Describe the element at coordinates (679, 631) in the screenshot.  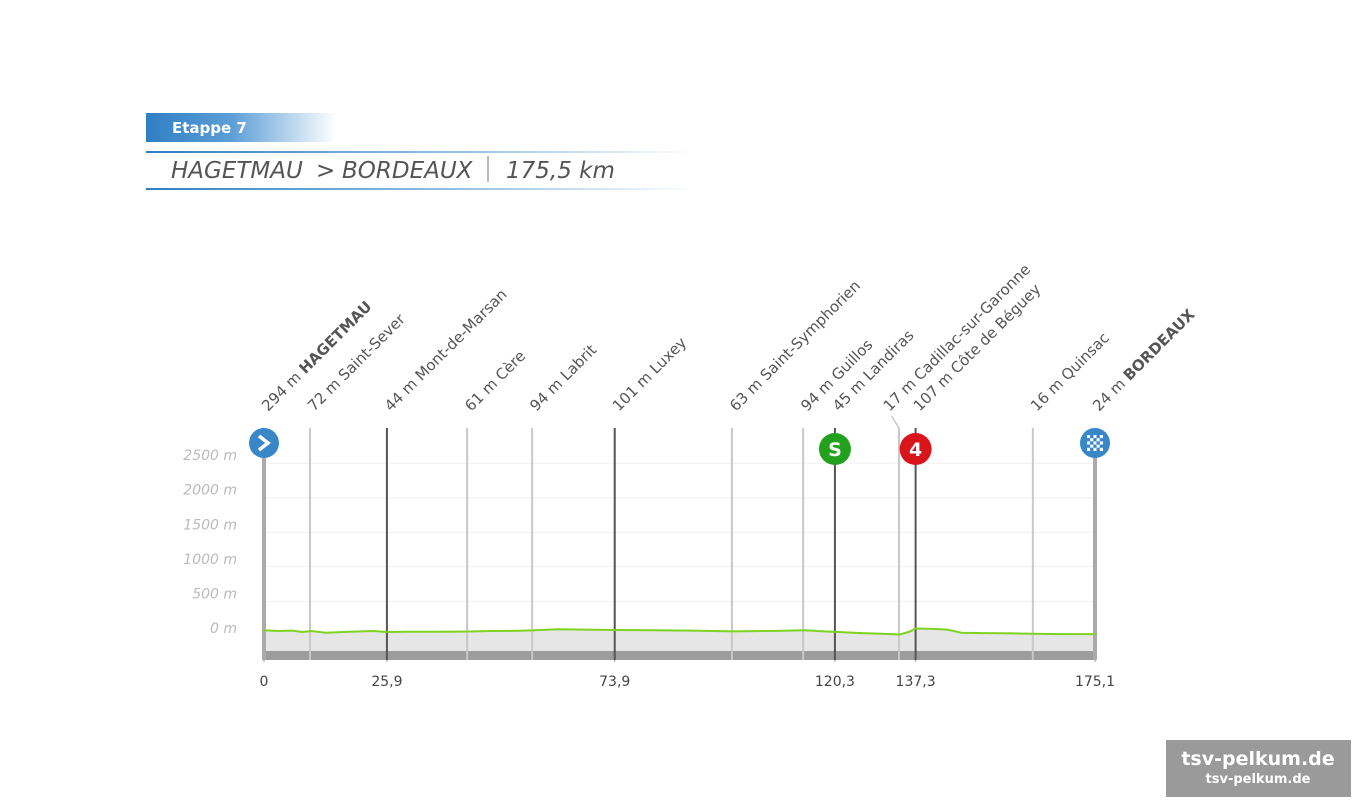
I see `profile-line` at that location.